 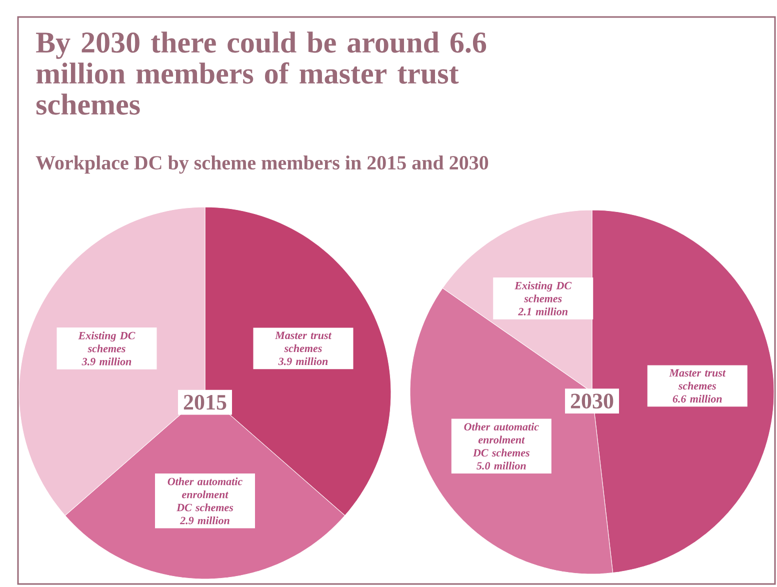 I want to click on data-label: 2.1 million, so click(x=543, y=312).